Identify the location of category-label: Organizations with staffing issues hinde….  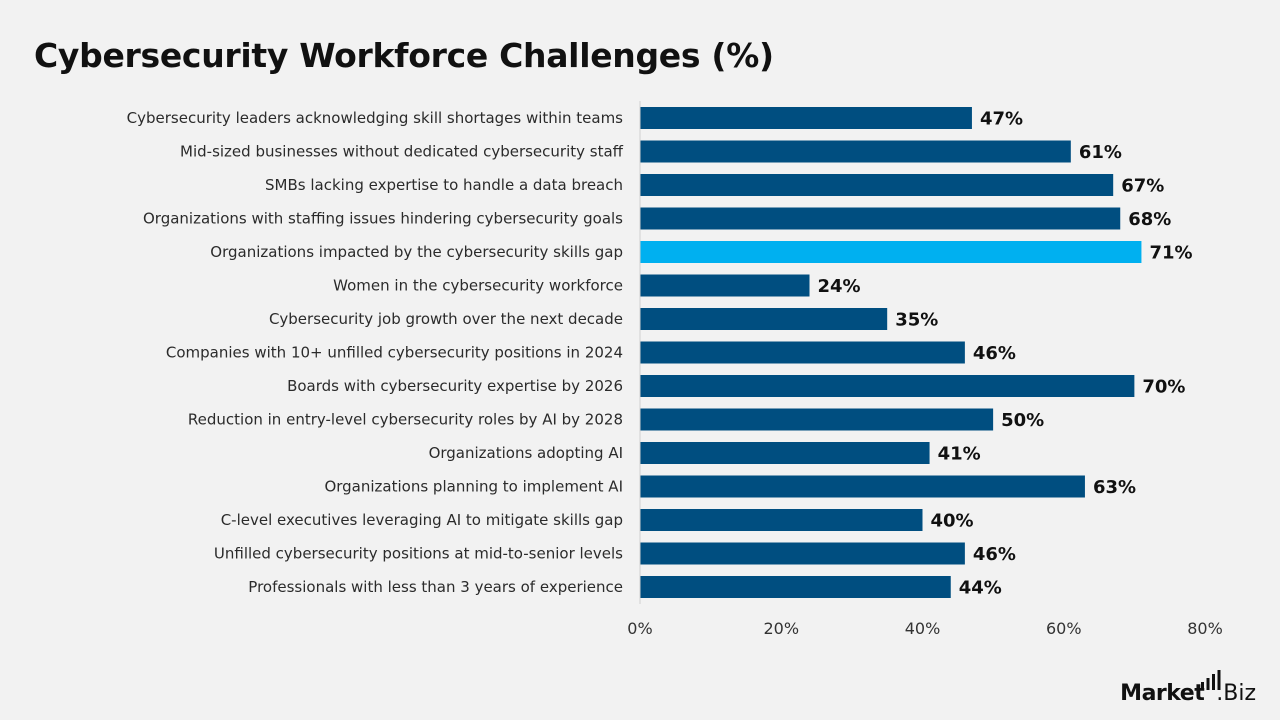
(383, 219).